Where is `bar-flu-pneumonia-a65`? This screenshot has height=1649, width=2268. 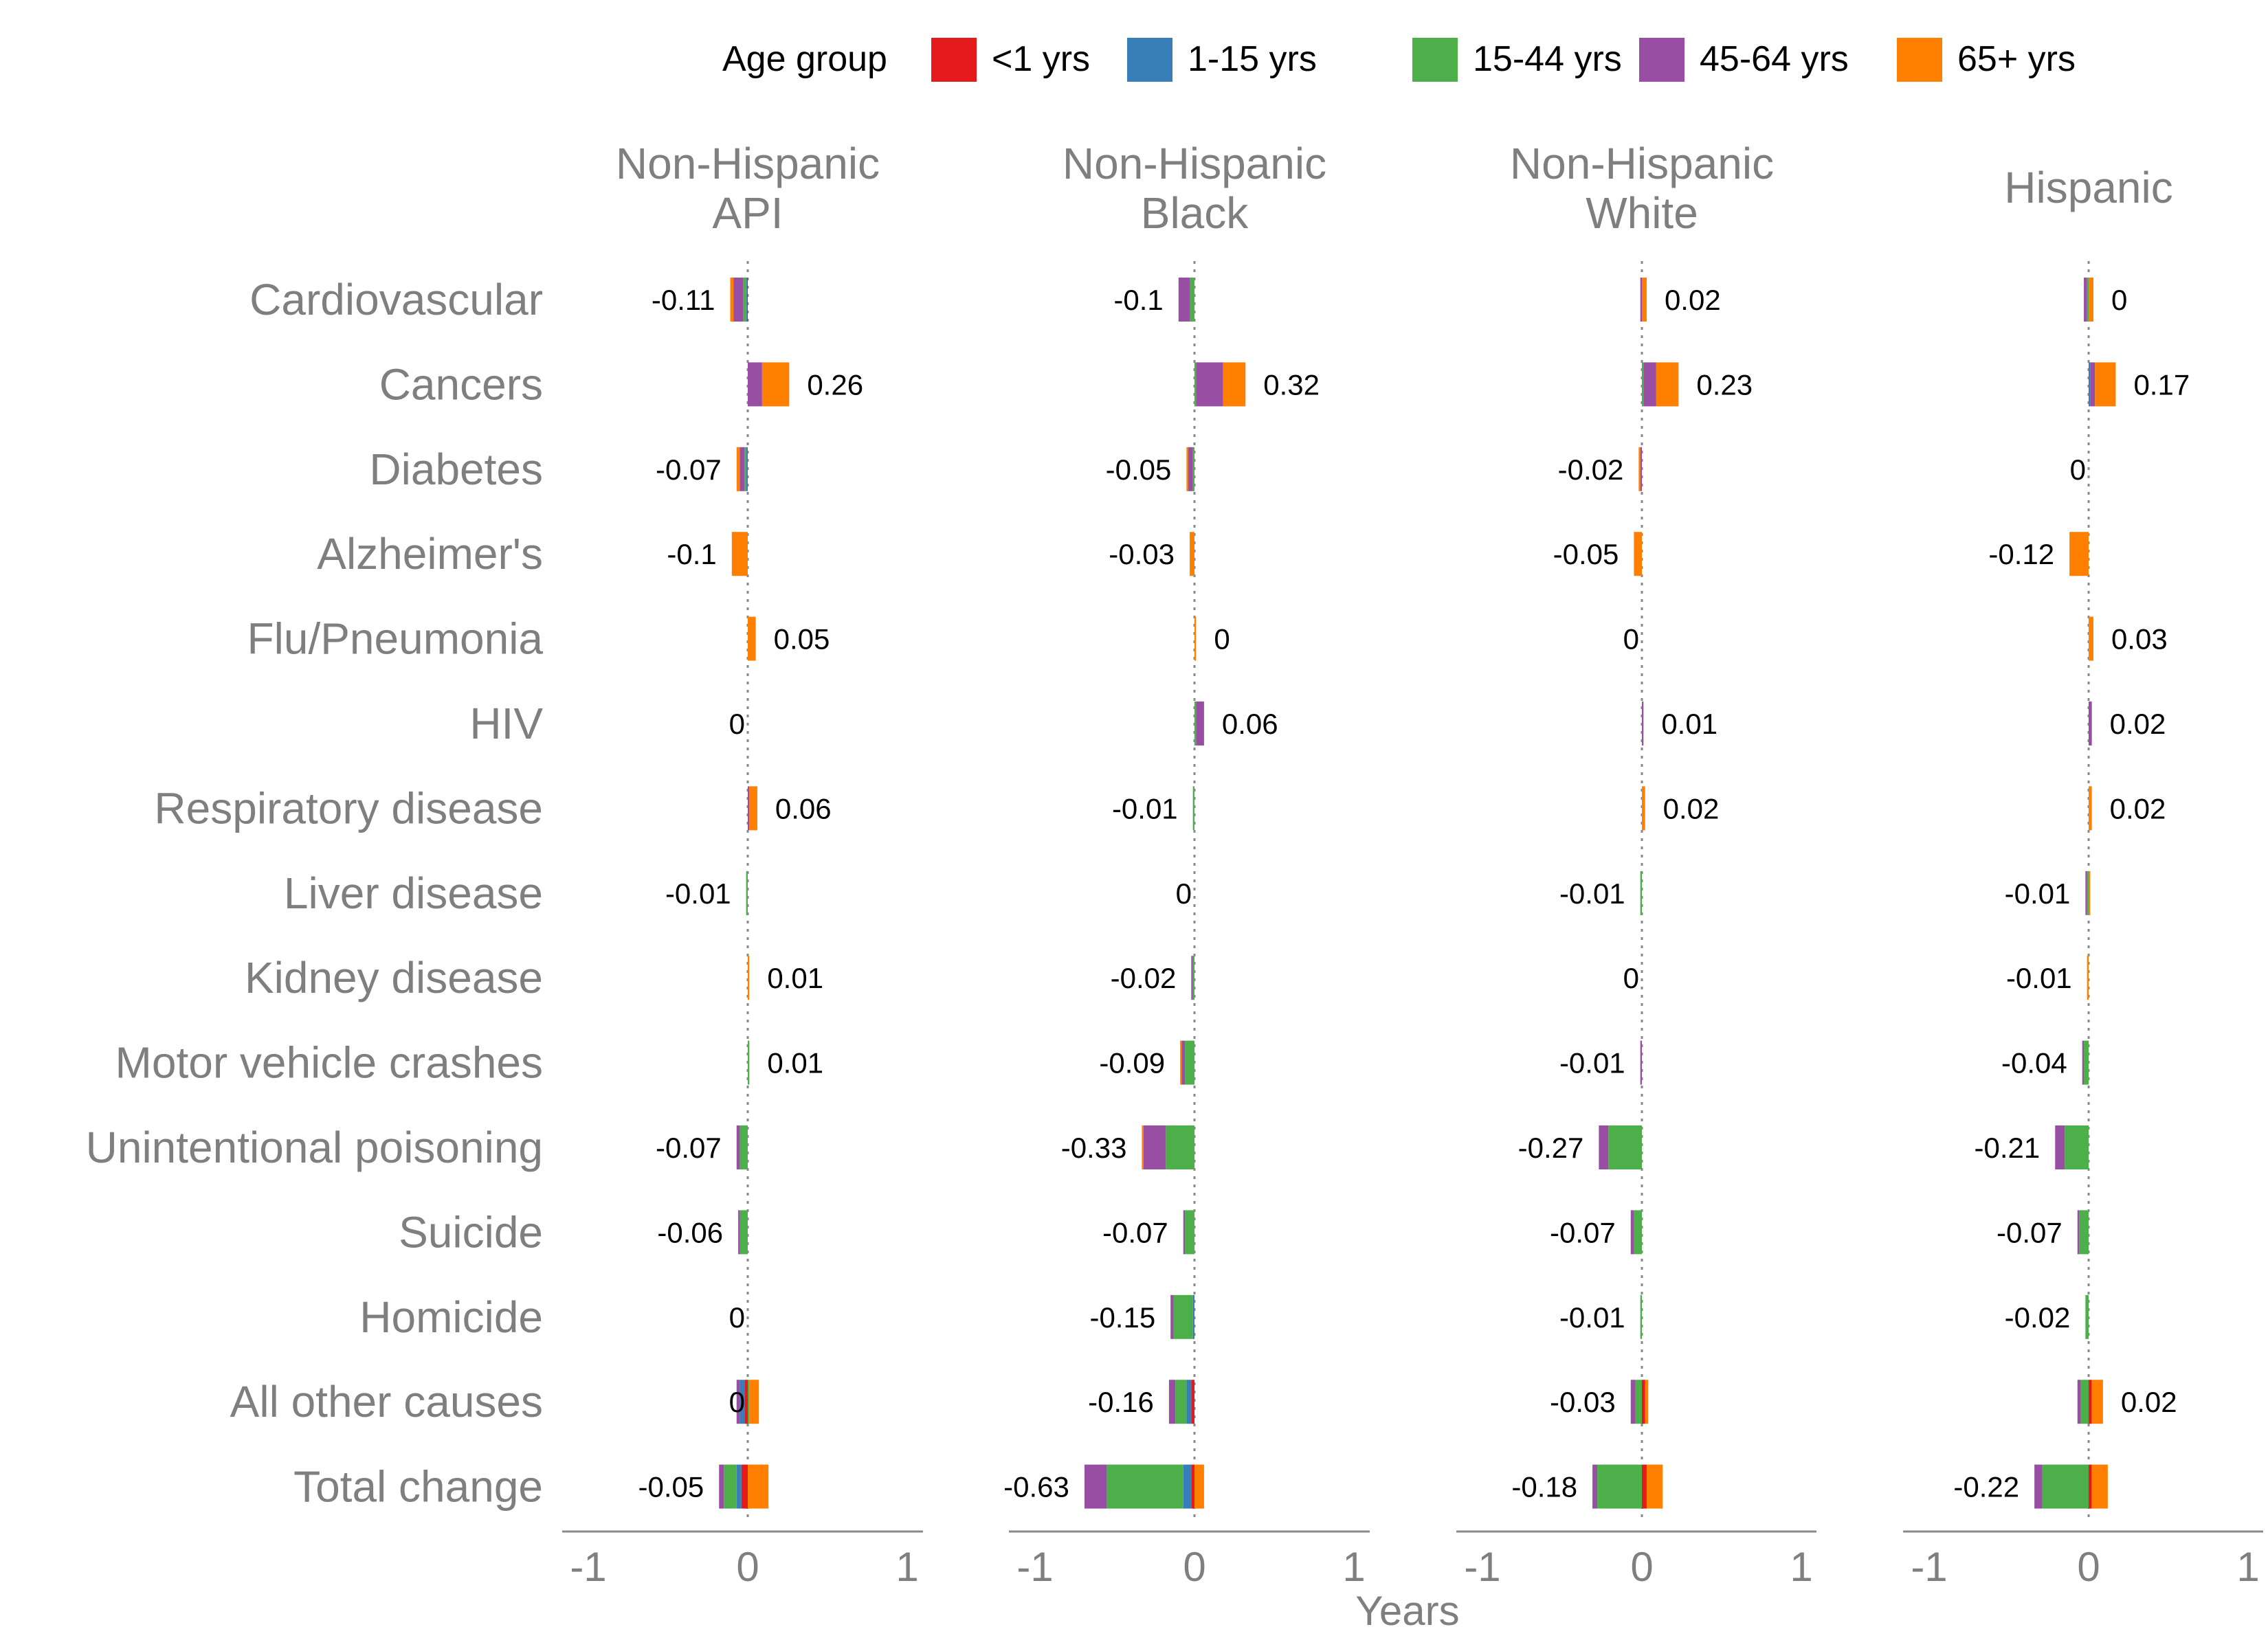 bar-flu-pneumonia-a65 is located at coordinates (752, 638).